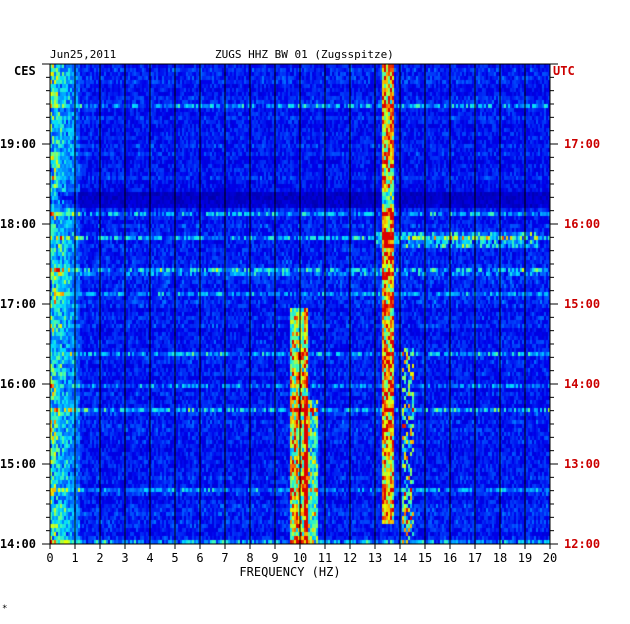  What do you see at coordinates (564, 71) in the screenshot?
I see `right-timezone-label: UTC` at bounding box center [564, 71].